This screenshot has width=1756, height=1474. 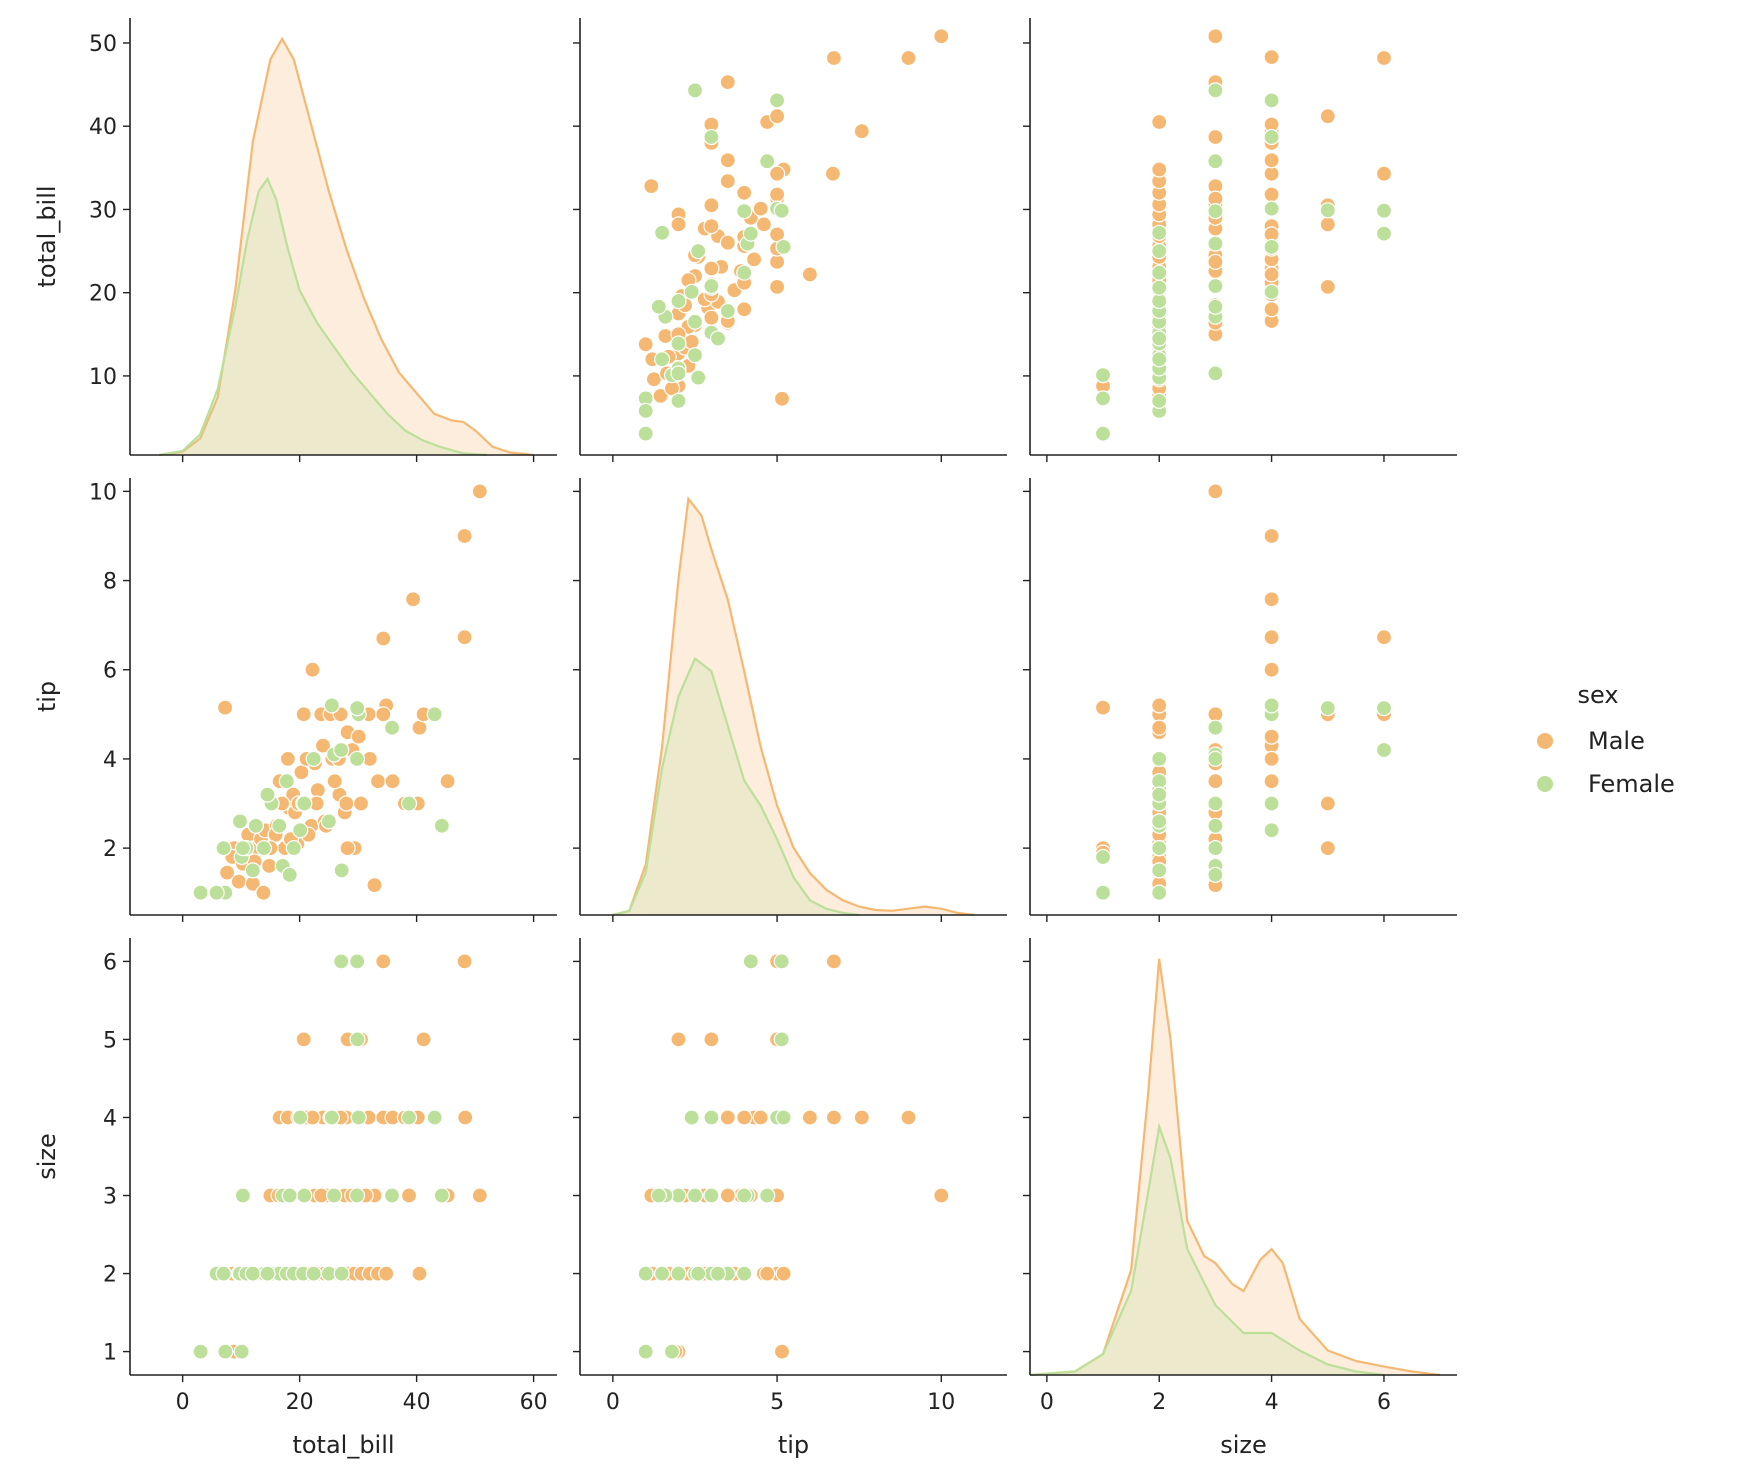 I want to click on y-tick-label-total_bill-10: 10, so click(x=103, y=377).